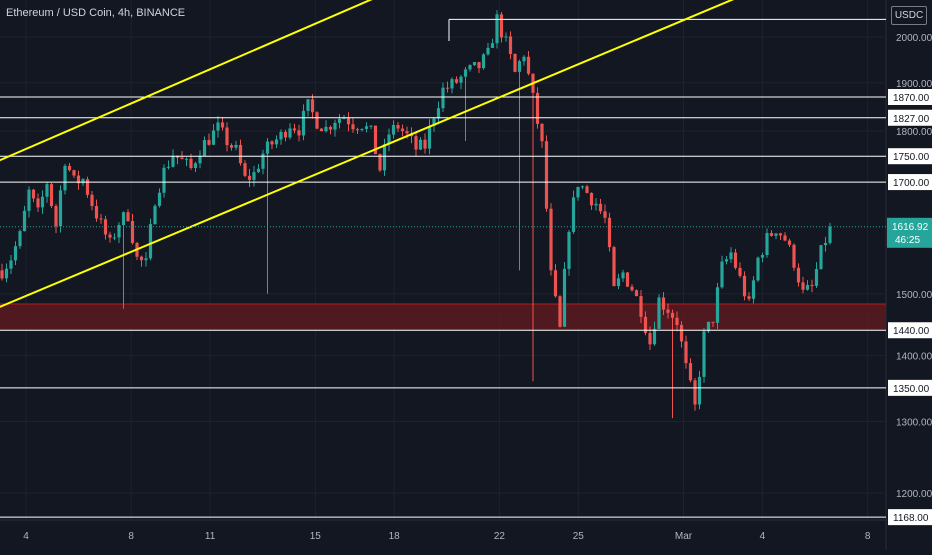 The width and height of the screenshot is (932, 555). What do you see at coordinates (911, 157) in the screenshot?
I see `level-label: 1750.00` at bounding box center [911, 157].